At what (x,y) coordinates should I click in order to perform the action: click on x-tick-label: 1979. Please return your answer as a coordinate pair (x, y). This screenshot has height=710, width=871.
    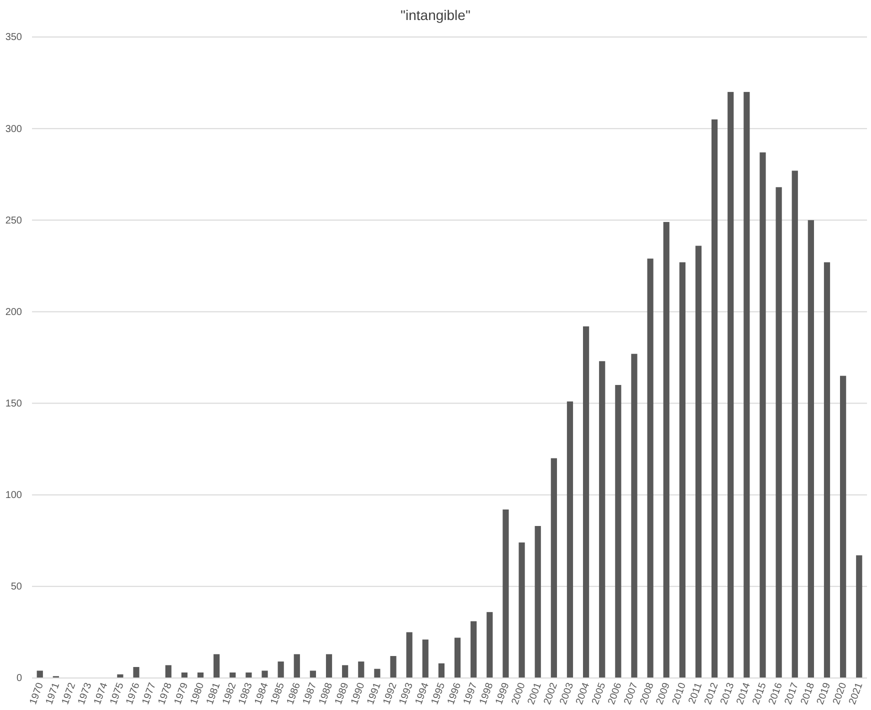
    Looking at the image, I should click on (181, 693).